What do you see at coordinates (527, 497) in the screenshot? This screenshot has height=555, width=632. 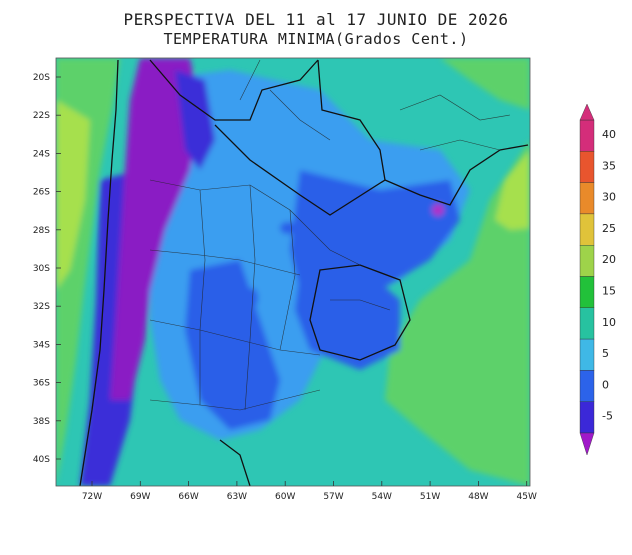 I see `lon-label: 45W` at bounding box center [527, 497].